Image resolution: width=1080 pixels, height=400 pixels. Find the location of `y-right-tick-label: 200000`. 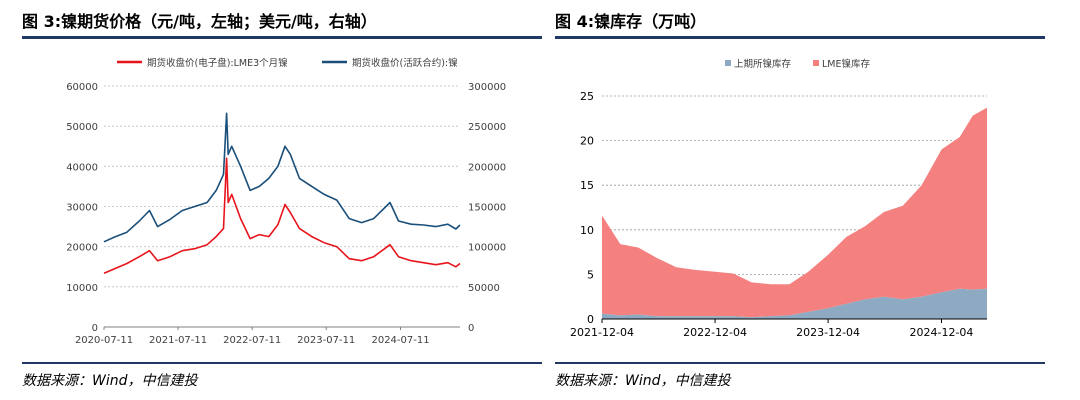

y-right-tick-label: 200000 is located at coordinates (487, 167).